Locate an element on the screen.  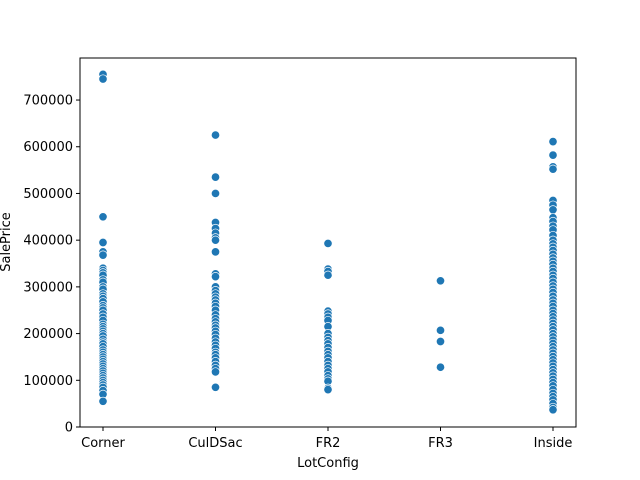
x-axis: Corner CulDSac FR2 FR3 Inside is located at coordinates (326, 439).